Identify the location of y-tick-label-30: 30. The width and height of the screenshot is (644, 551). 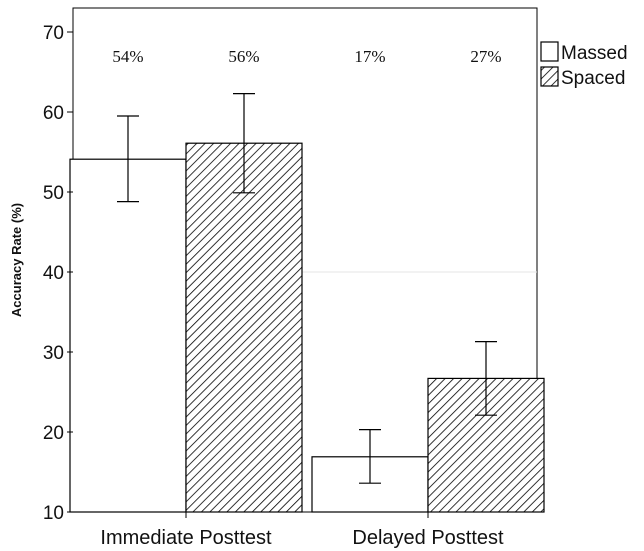
(53, 353).